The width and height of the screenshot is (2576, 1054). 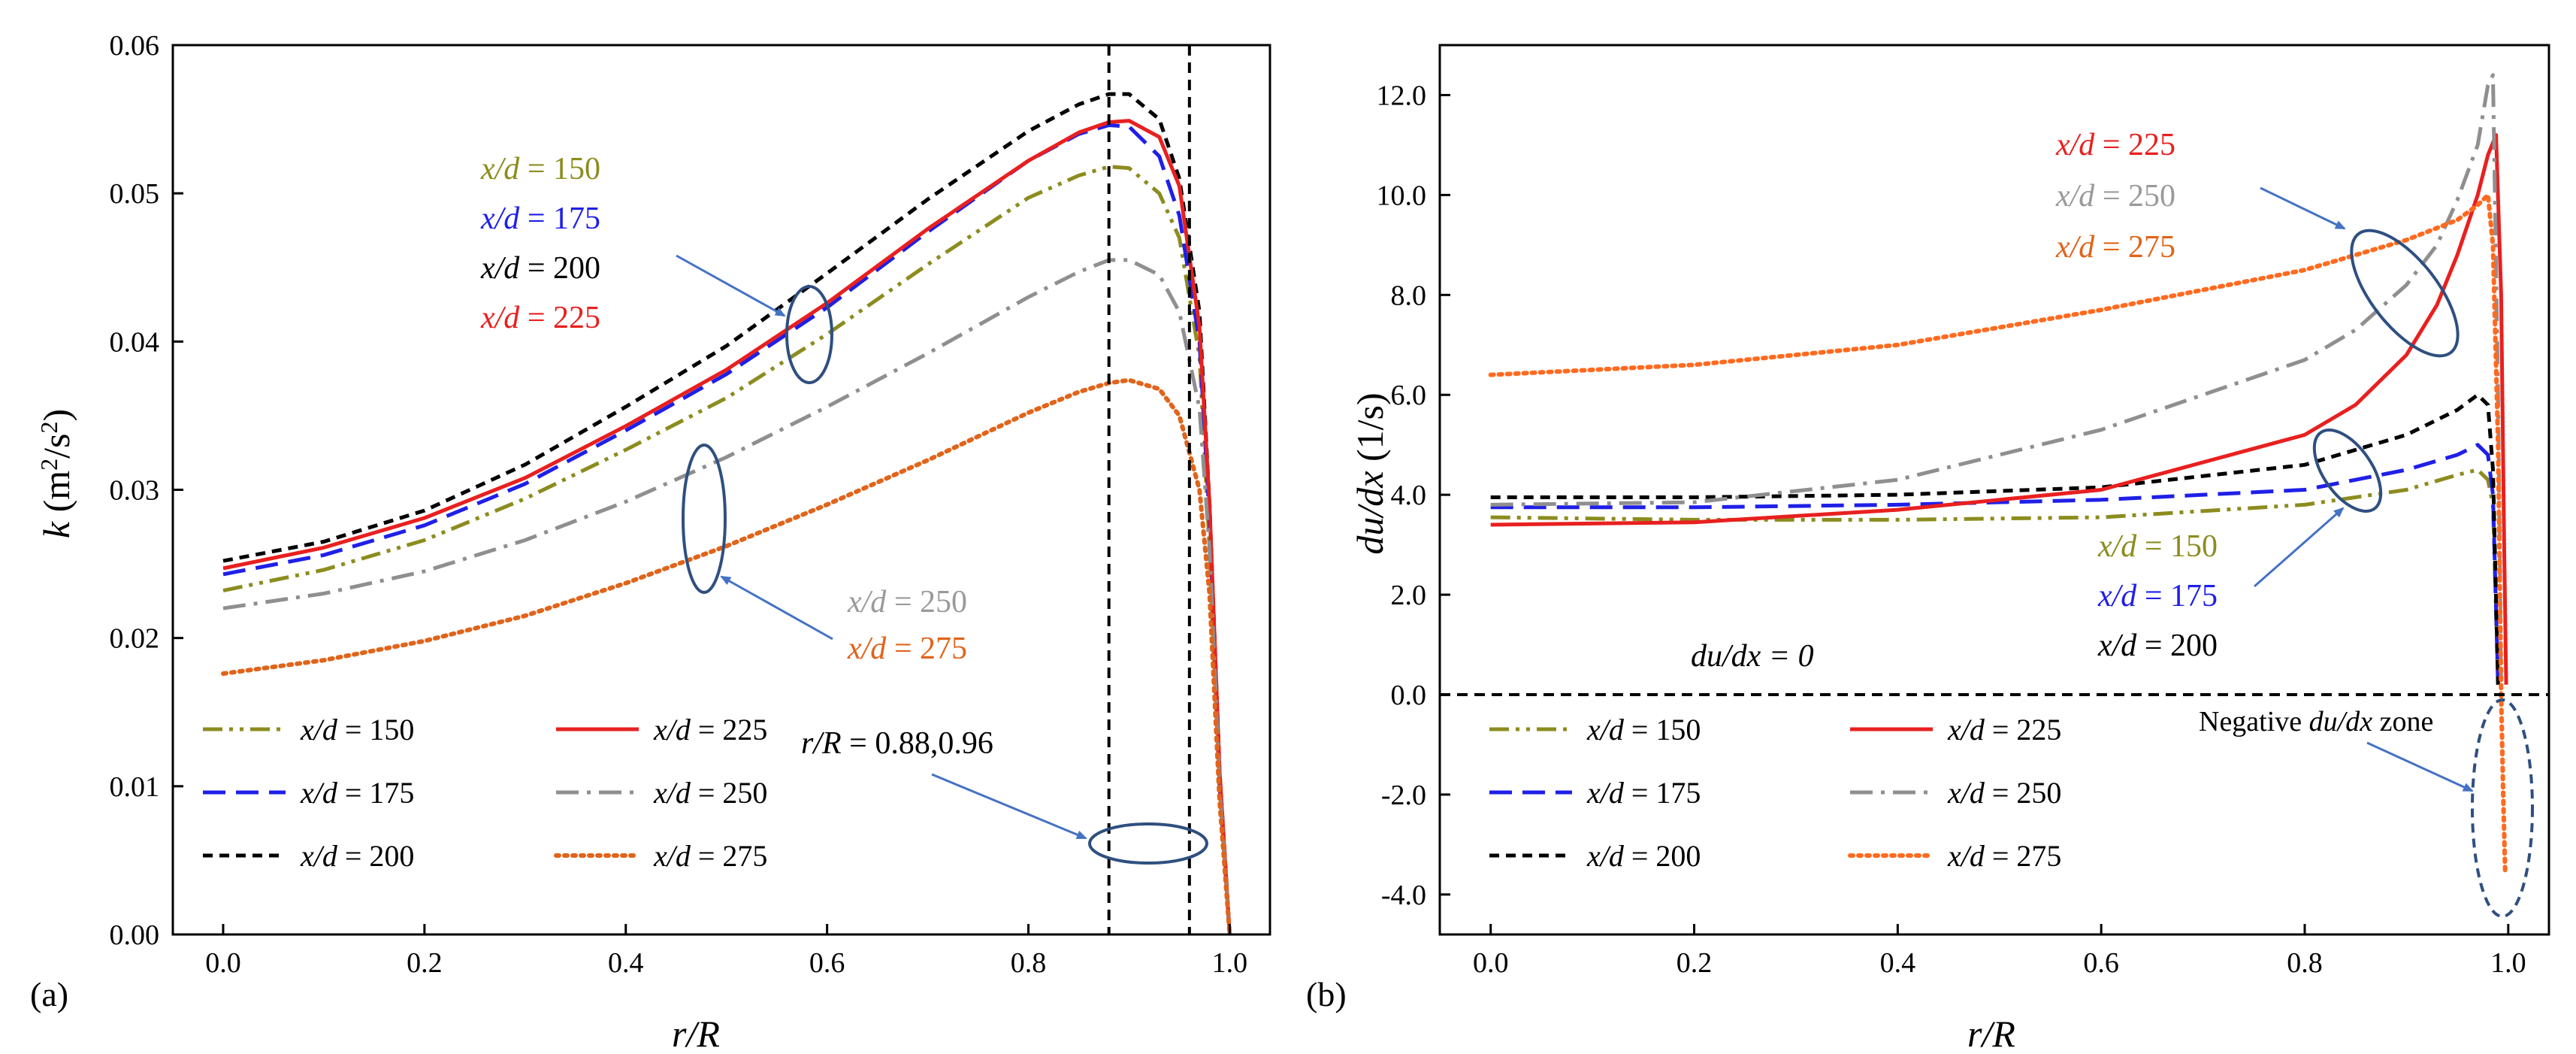 What do you see at coordinates (2258, 243) in the screenshot?
I see `panel-b-upper-annotation: x/d = 225 x/d = 250 x/d = 275` at bounding box center [2258, 243].